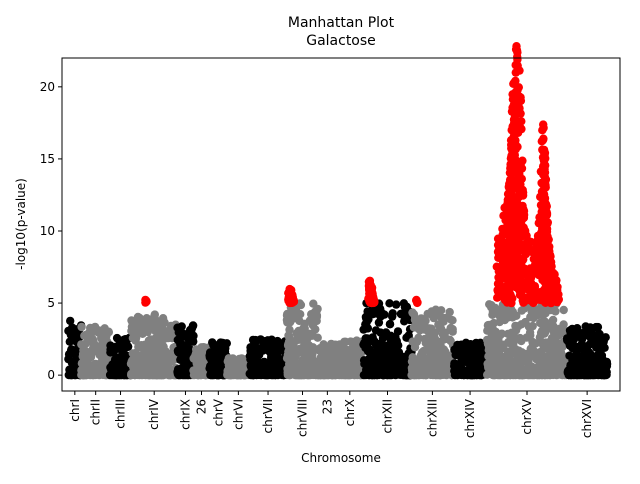 Image resolution: width=640 pixels, height=484 pixels. I want to click on chromosome-points-chrVII, so click(268, 357).